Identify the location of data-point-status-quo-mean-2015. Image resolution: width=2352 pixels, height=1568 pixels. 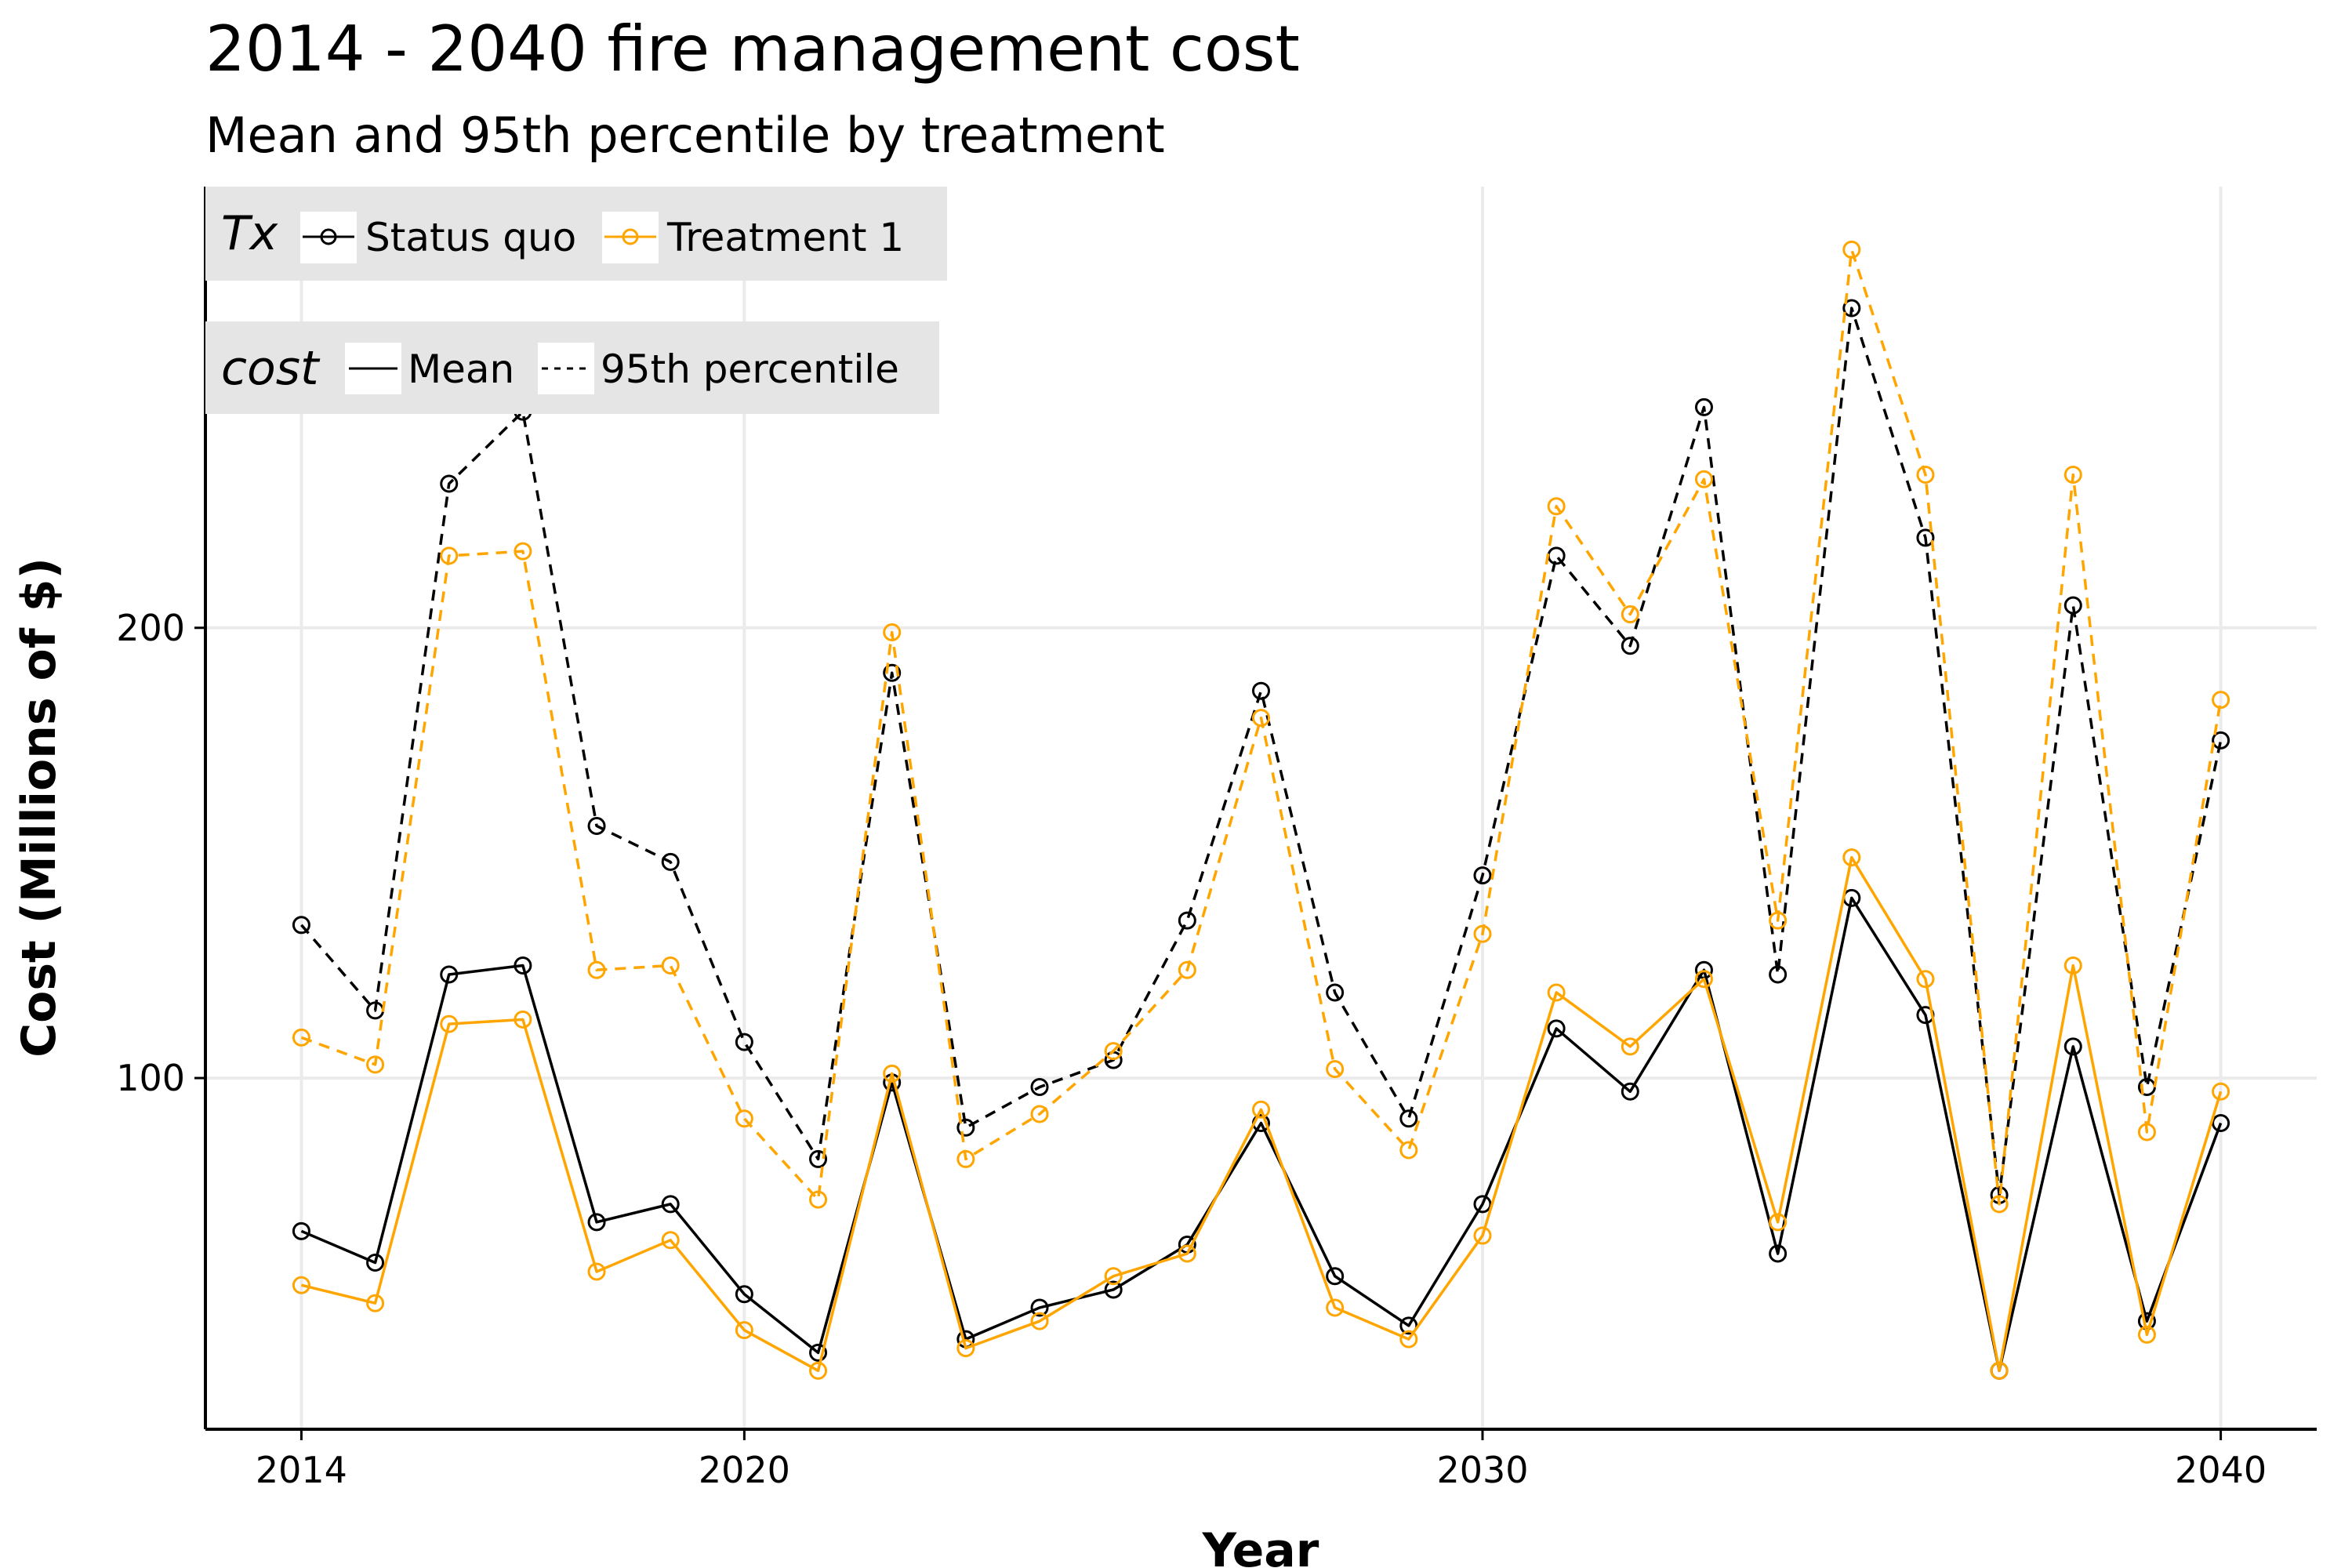
(375, 1263).